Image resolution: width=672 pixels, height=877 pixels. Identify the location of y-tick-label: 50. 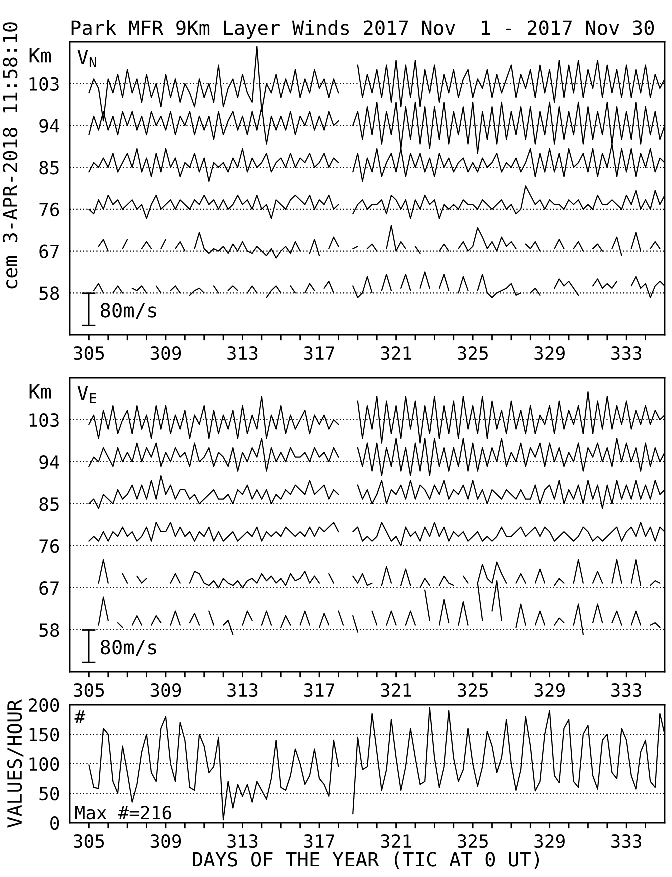
(50, 794).